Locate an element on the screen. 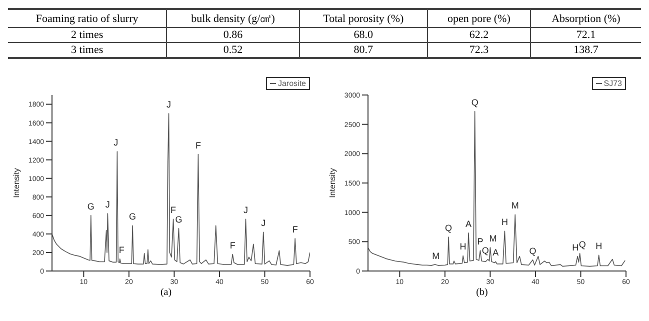 This screenshot has height=321, width=649. text: 68.0 is located at coordinates (364, 35).